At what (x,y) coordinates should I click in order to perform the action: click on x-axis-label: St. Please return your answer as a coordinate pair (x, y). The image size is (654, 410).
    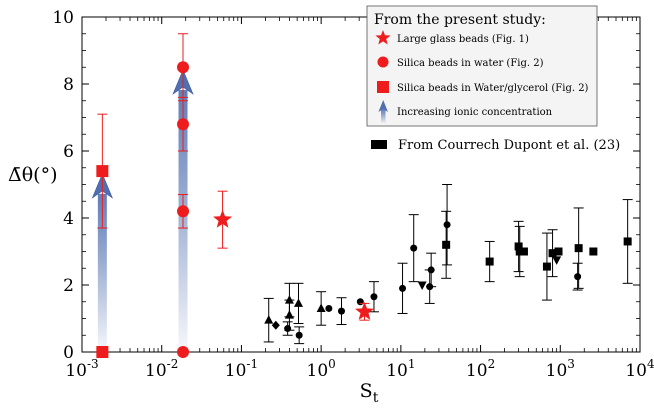
    Looking at the image, I should click on (369, 393).